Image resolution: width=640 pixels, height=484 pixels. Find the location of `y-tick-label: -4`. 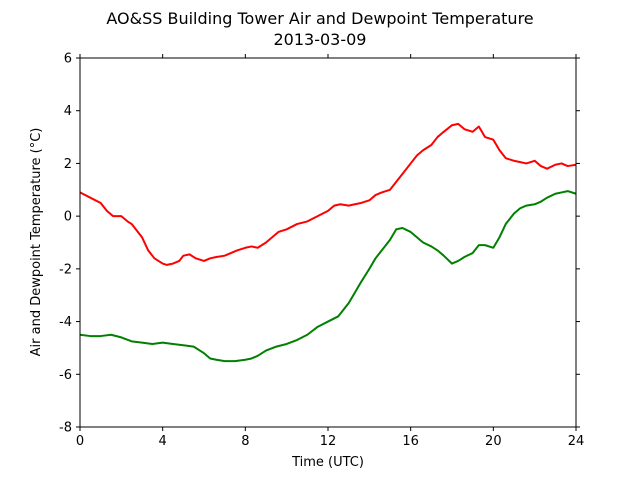

y-tick-label: -4 is located at coordinates (65, 322).